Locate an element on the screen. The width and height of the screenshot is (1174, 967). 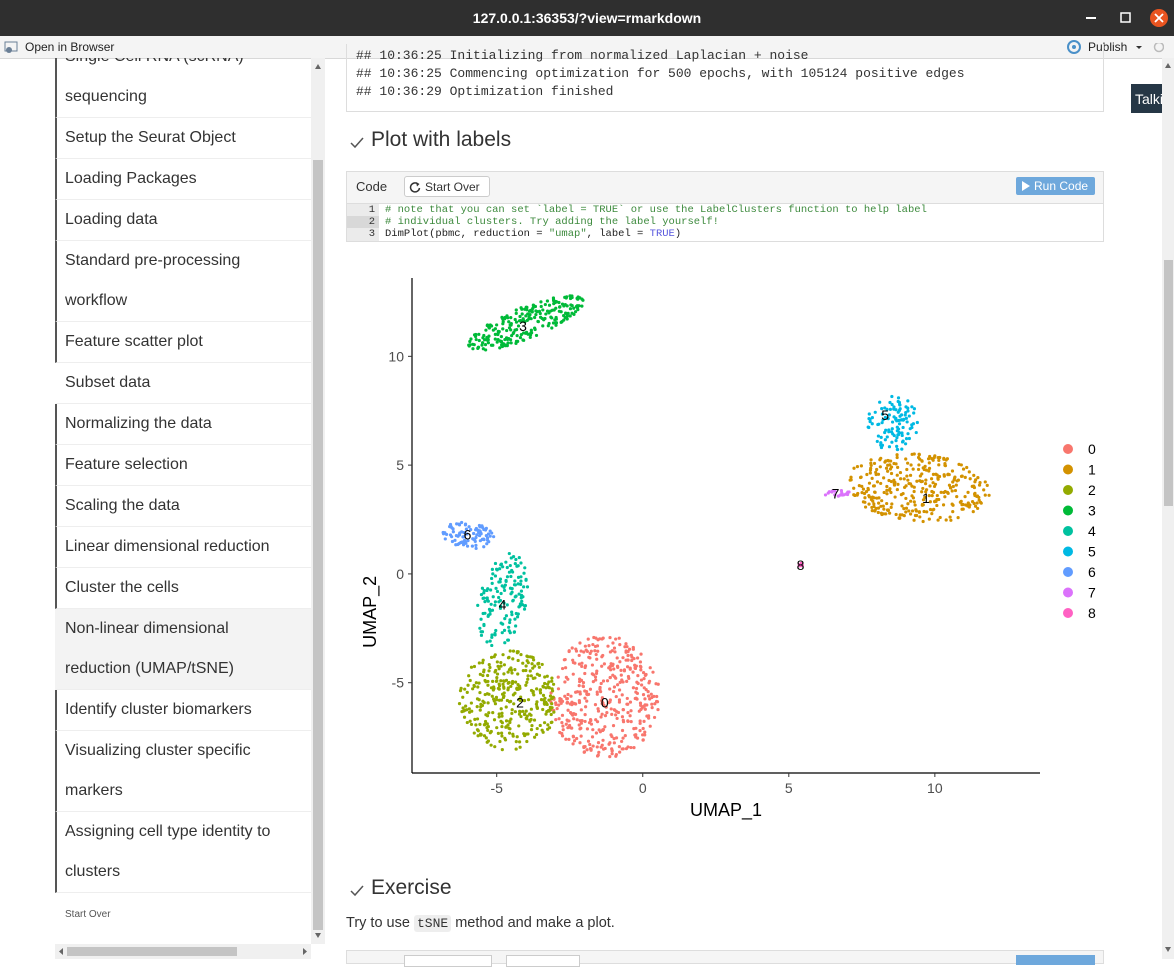
publish-menu is located at coordinates (1149, 48).